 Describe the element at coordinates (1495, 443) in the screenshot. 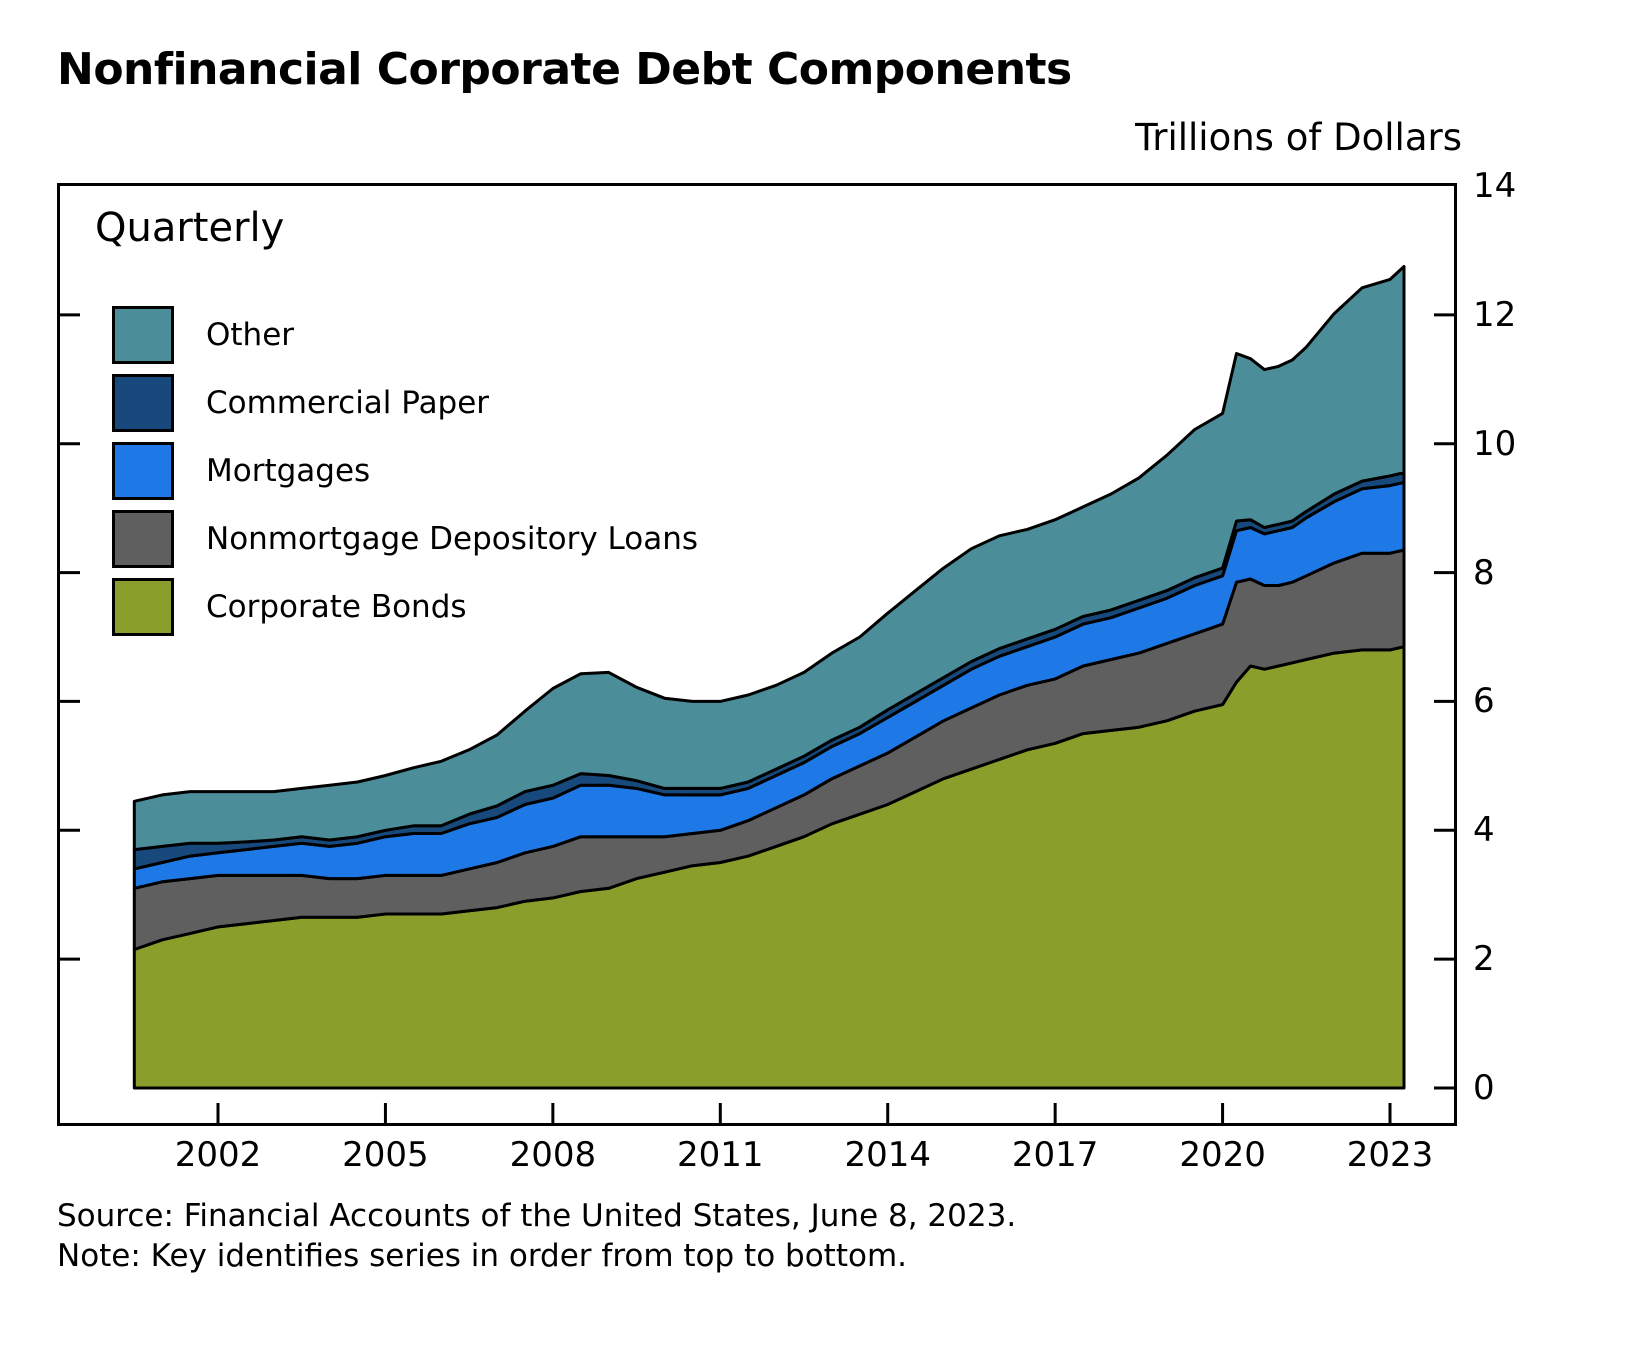

I see `y-axis-tick-label: 10` at that location.